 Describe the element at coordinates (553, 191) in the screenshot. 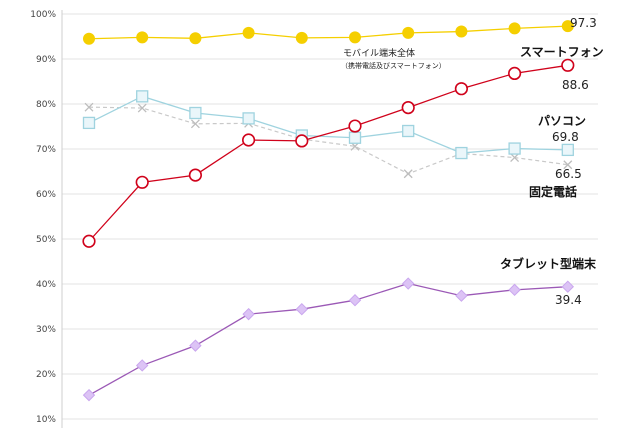

I see `series-label: 固定電話` at that location.